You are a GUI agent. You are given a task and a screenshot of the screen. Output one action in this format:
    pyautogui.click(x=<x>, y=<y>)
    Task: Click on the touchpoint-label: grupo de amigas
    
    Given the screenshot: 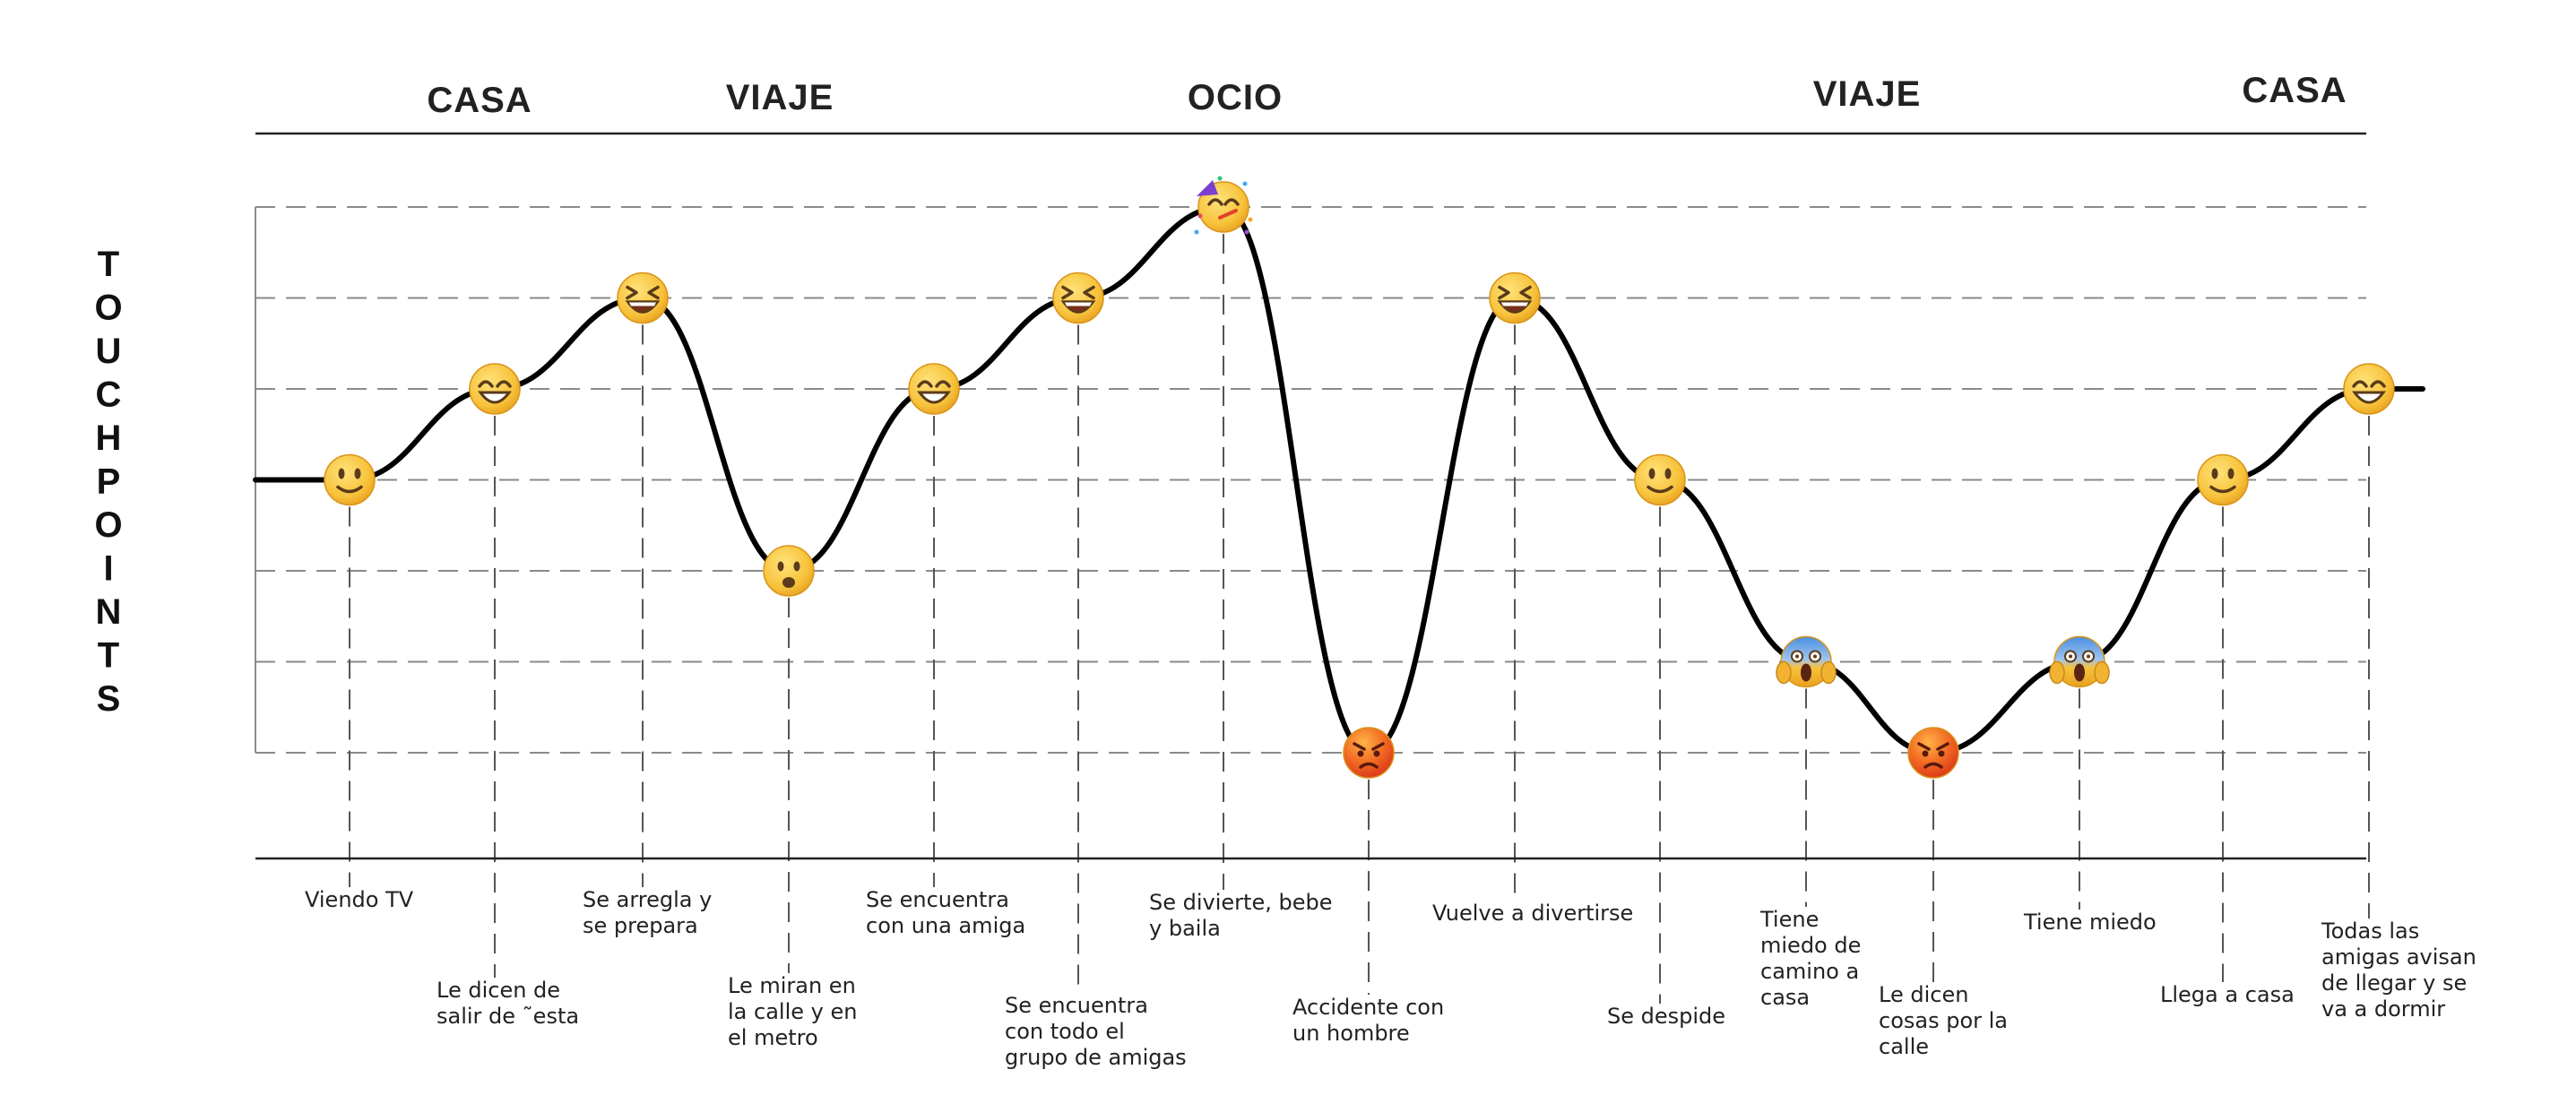 What is the action you would take?
    pyautogui.click(x=1096, y=1057)
    